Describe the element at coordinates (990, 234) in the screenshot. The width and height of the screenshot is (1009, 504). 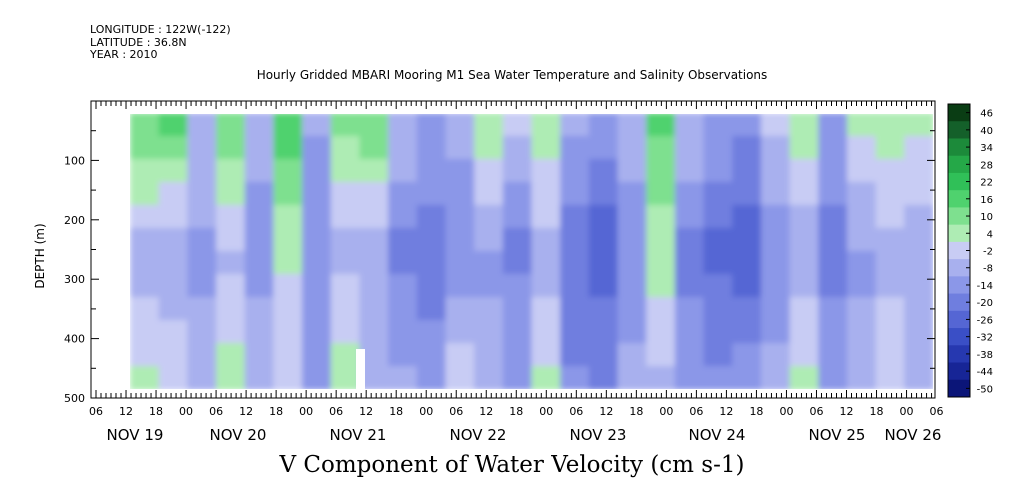
I see `colorbar-label: 4` at that location.